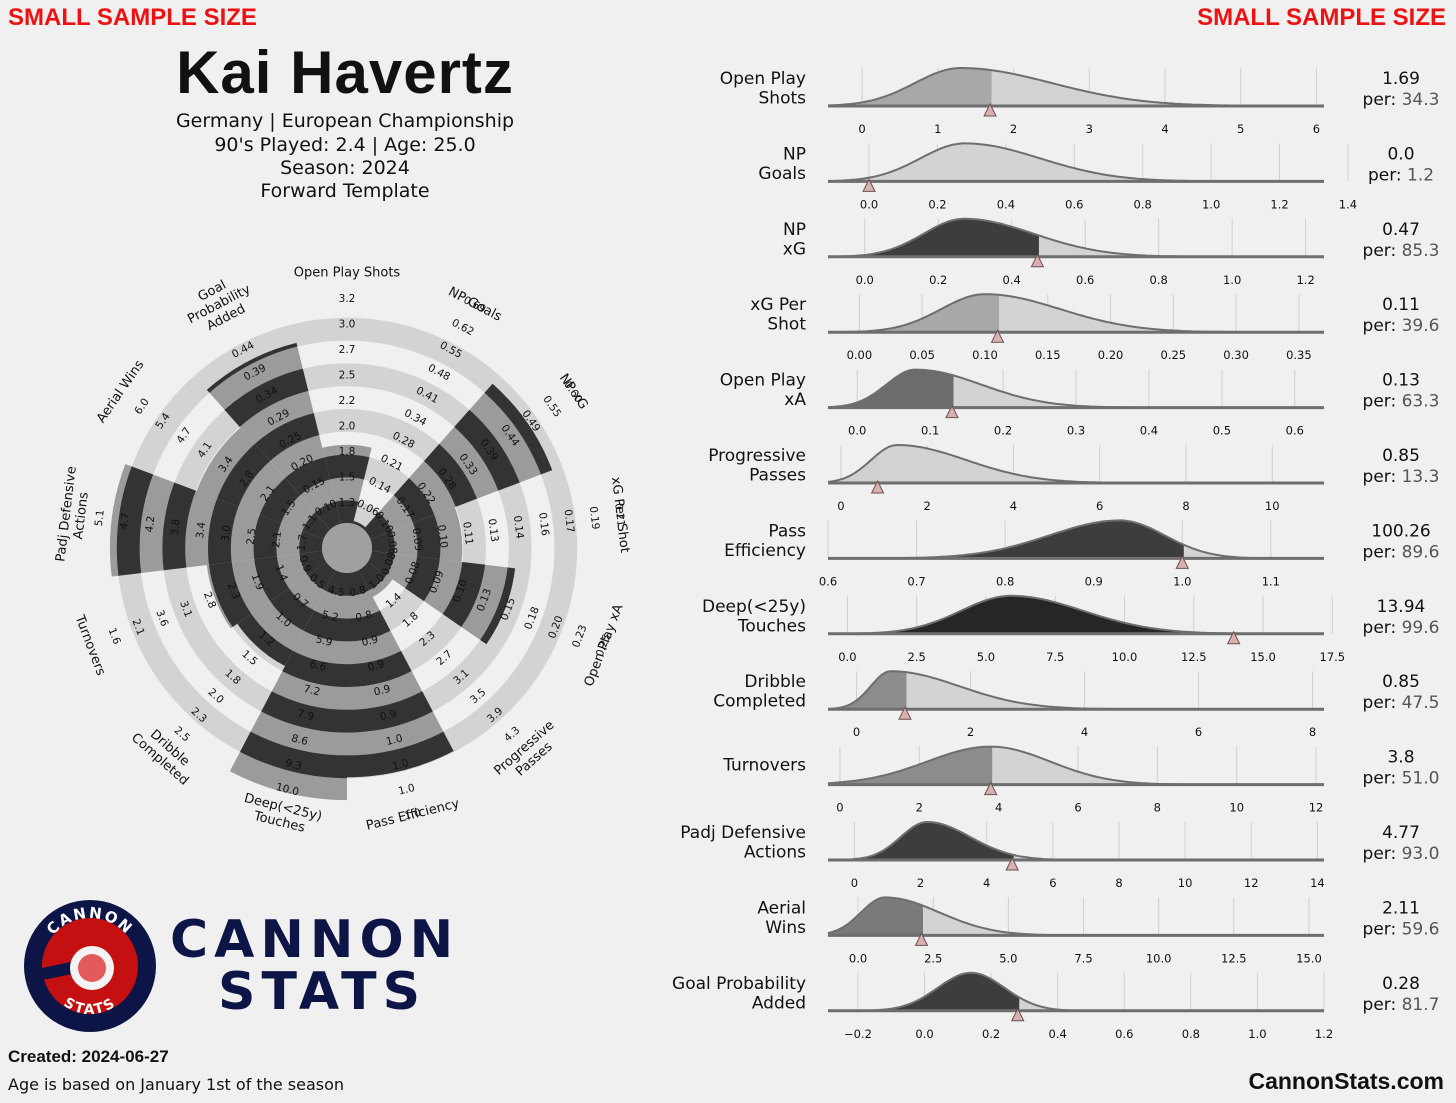 This screenshot has width=1456, height=1103. I want to click on radar-tick-label: 6.6, so click(317, 666).